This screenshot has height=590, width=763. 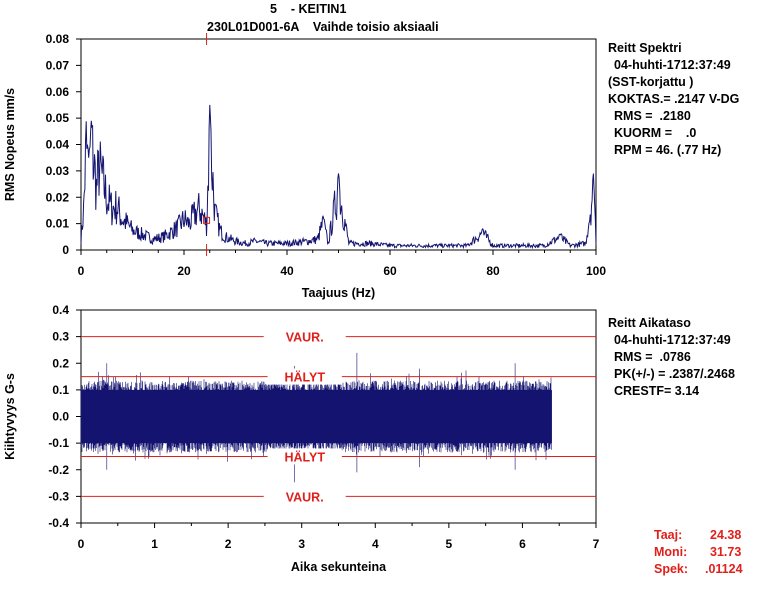 I want to click on spectrum-x-tick-label: 60, so click(x=390, y=271).